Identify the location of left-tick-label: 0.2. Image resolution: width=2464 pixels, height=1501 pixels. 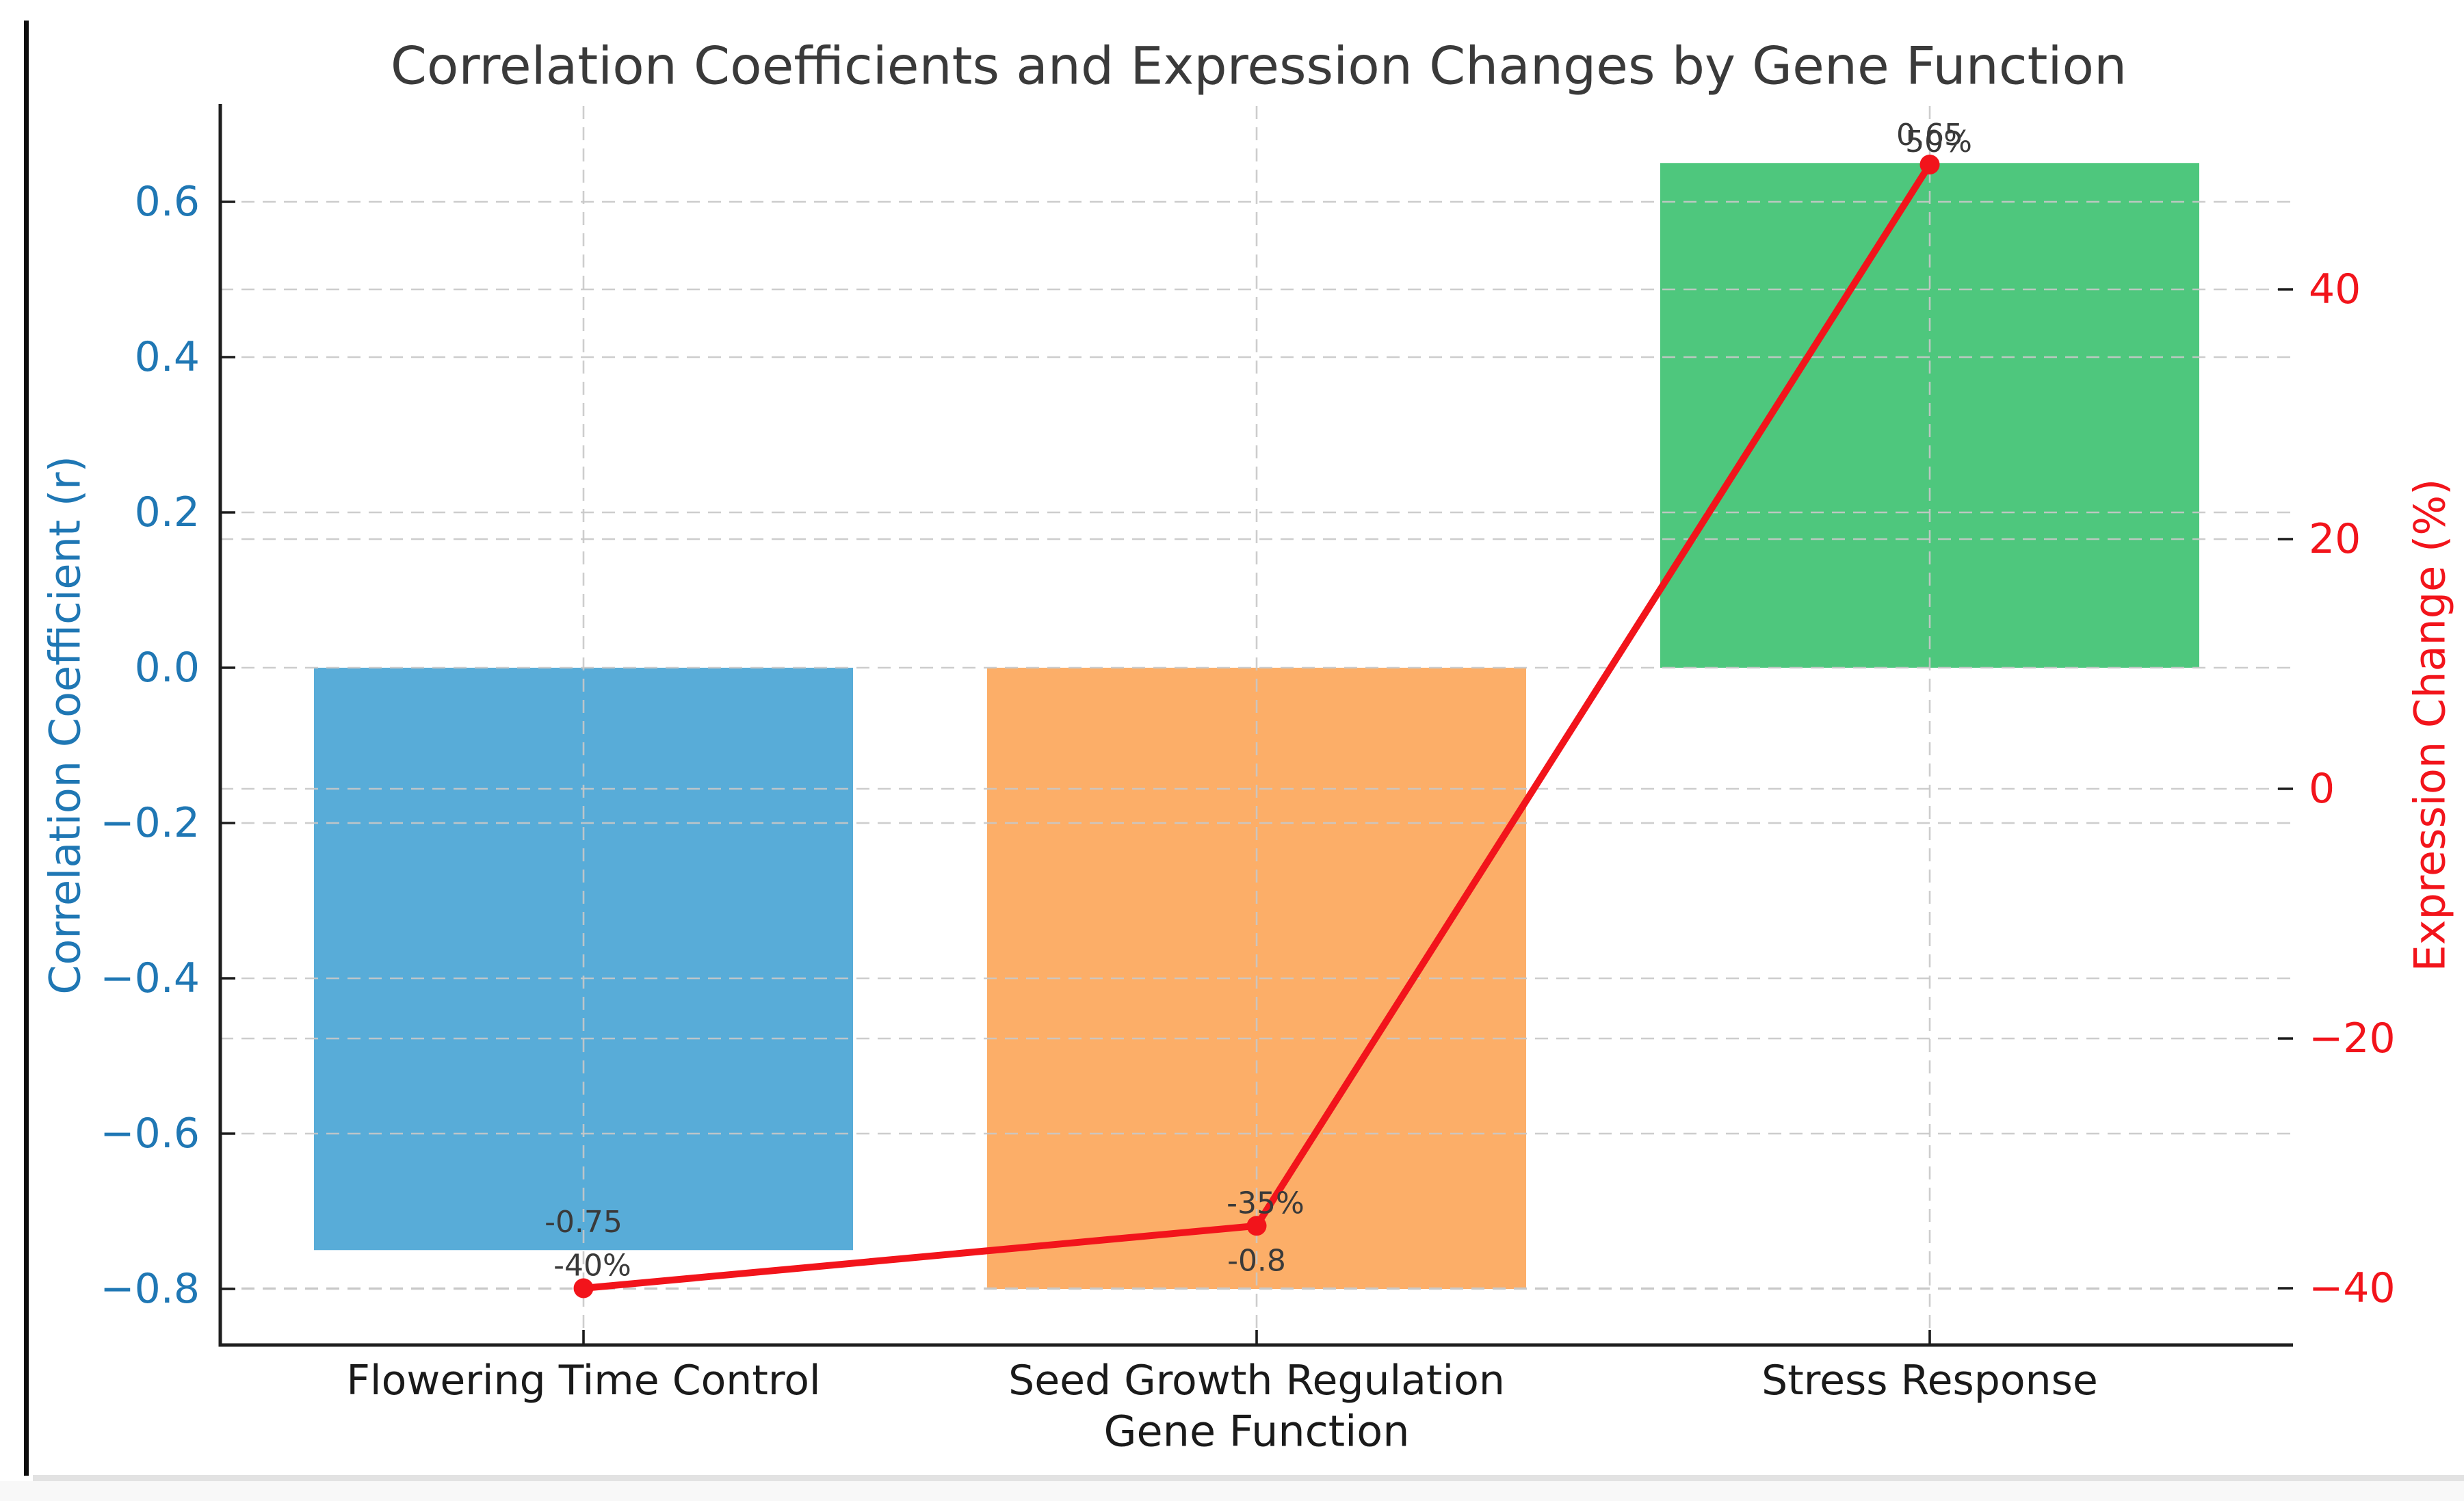
(167, 512).